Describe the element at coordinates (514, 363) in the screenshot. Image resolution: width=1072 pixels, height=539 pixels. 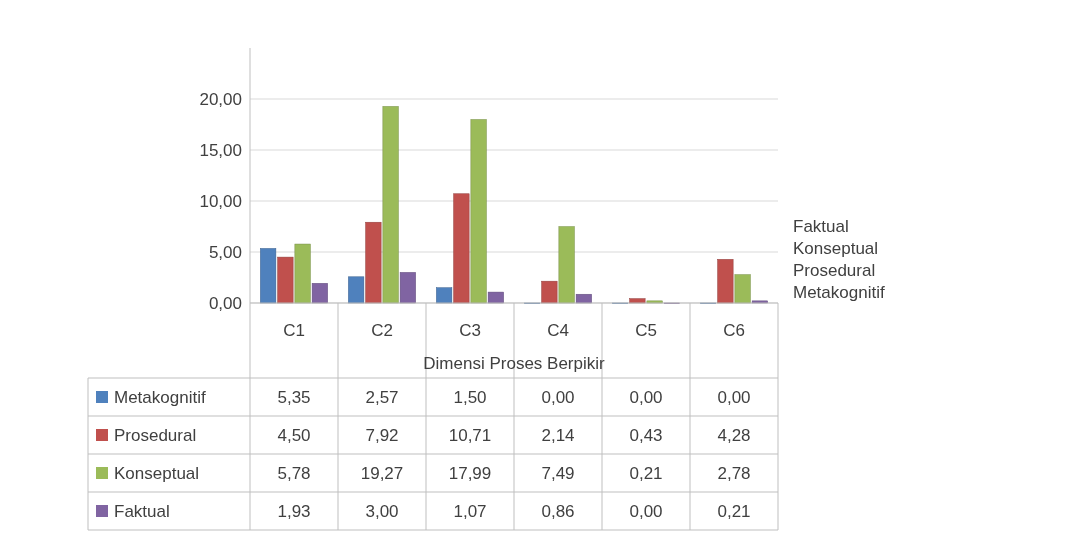
I see `x-axis-title: Dimensi Proses Berpikir` at that location.